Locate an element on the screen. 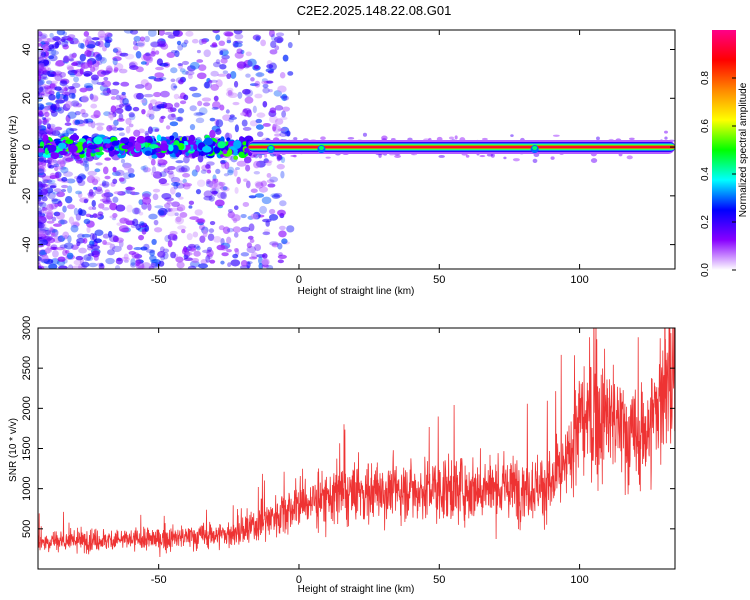 This screenshot has width=750, height=600. carrier-glitch is located at coordinates (321, 148).